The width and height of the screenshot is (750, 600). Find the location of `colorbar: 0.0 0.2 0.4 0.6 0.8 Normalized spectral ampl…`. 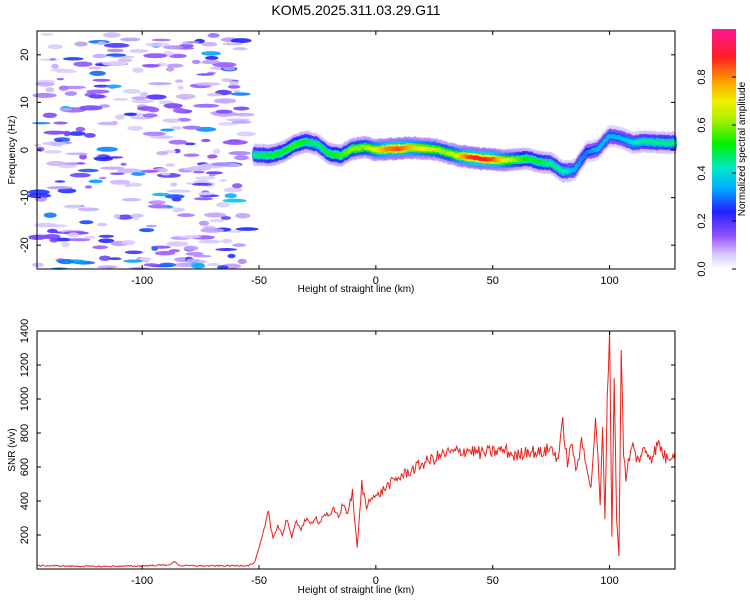

colorbar: 0.0 0.2 0.4 0.6 0.8 Normalized spectral ampl… is located at coordinates (722, 153).